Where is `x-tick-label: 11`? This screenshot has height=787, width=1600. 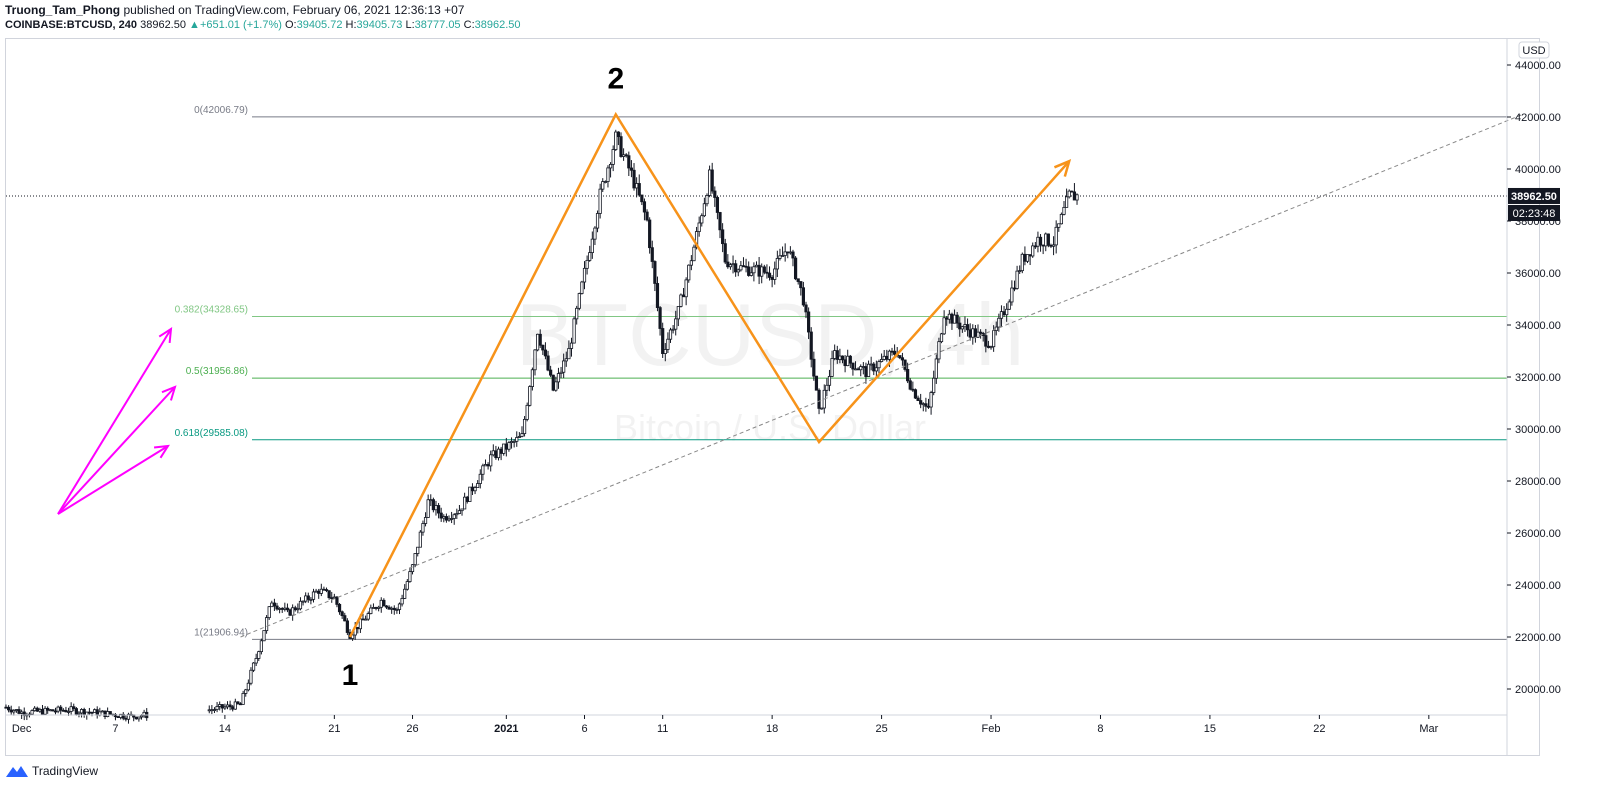
x-tick-label: 11 is located at coordinates (662, 729).